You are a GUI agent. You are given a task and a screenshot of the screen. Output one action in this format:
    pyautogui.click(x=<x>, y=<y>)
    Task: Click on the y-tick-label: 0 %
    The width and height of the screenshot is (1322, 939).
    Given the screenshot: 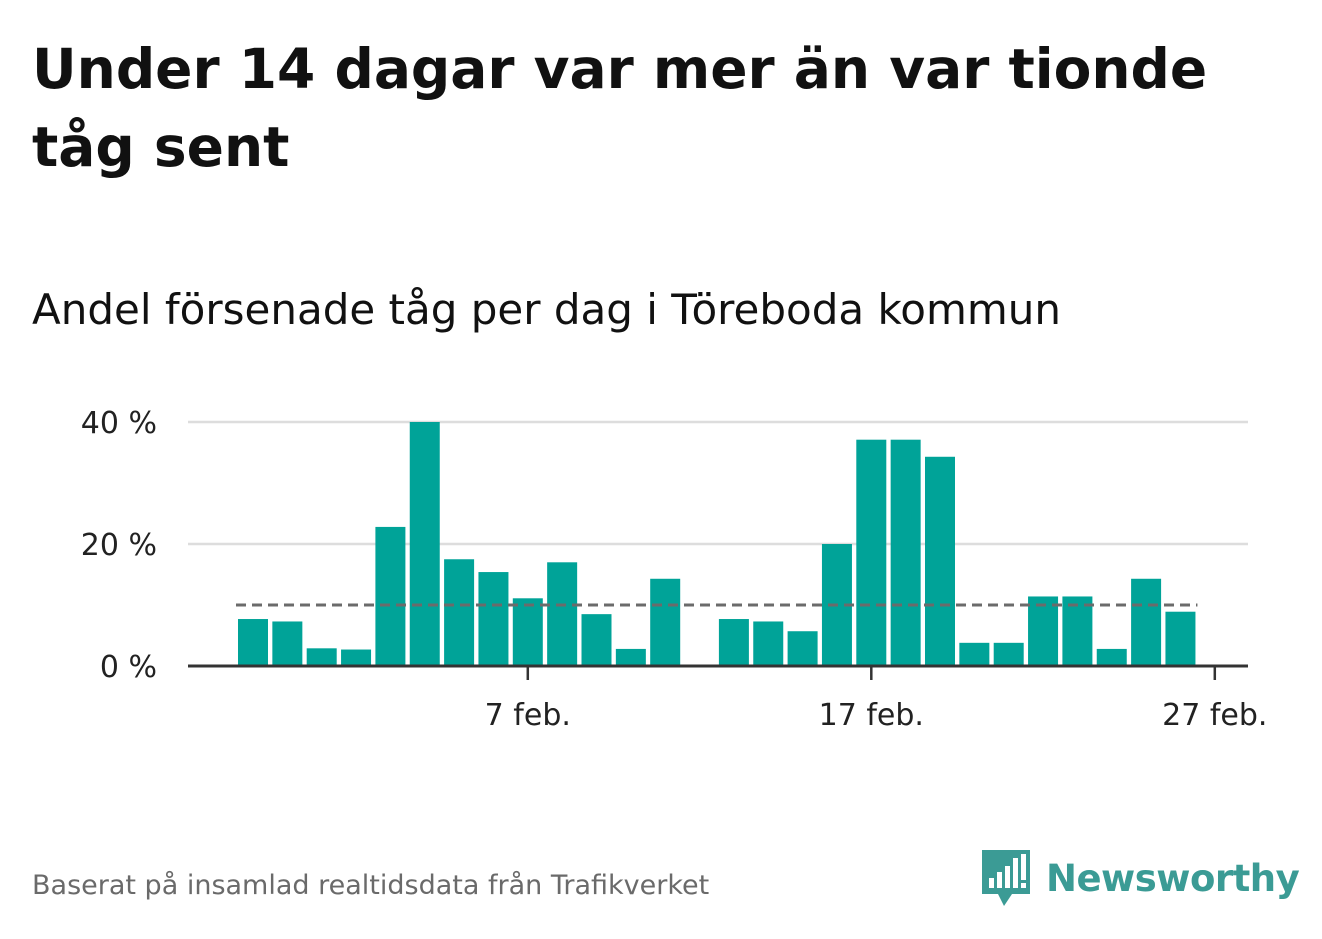 What is the action you would take?
    pyautogui.click(x=128, y=667)
    